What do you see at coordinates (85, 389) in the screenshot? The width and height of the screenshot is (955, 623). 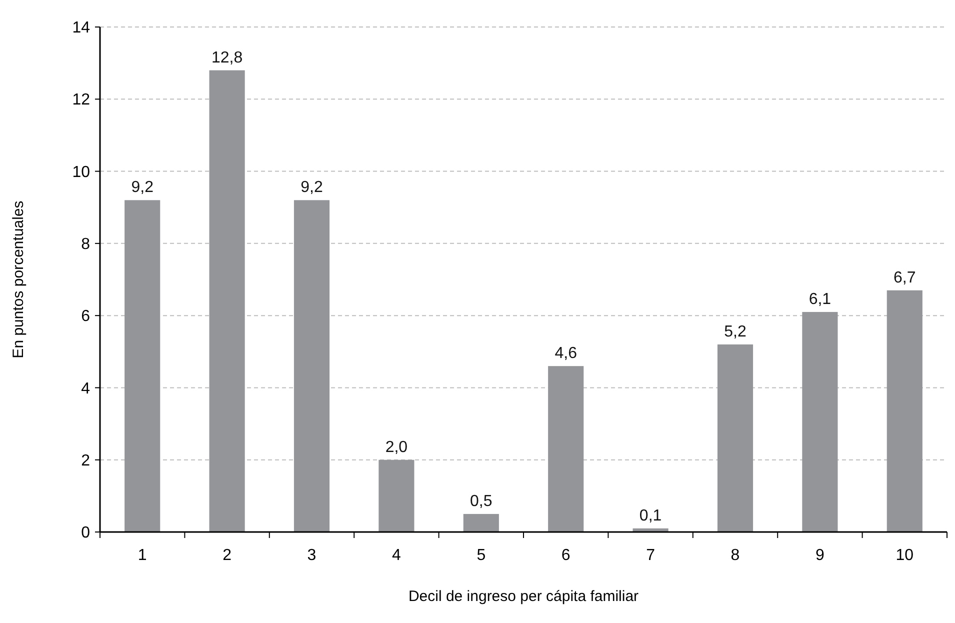 I see `y-tick-label: 4` at bounding box center [85, 389].